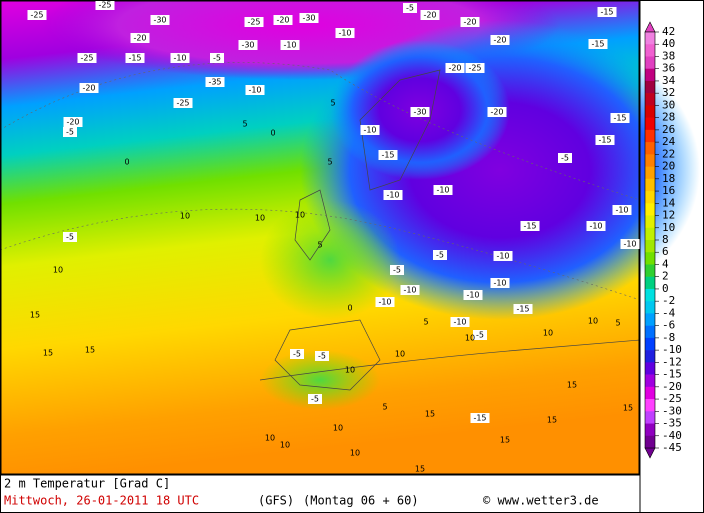 This screenshot has height=513, width=704. What do you see at coordinates (272, 133) in the screenshot?
I see `temperature-label: 0` at bounding box center [272, 133].